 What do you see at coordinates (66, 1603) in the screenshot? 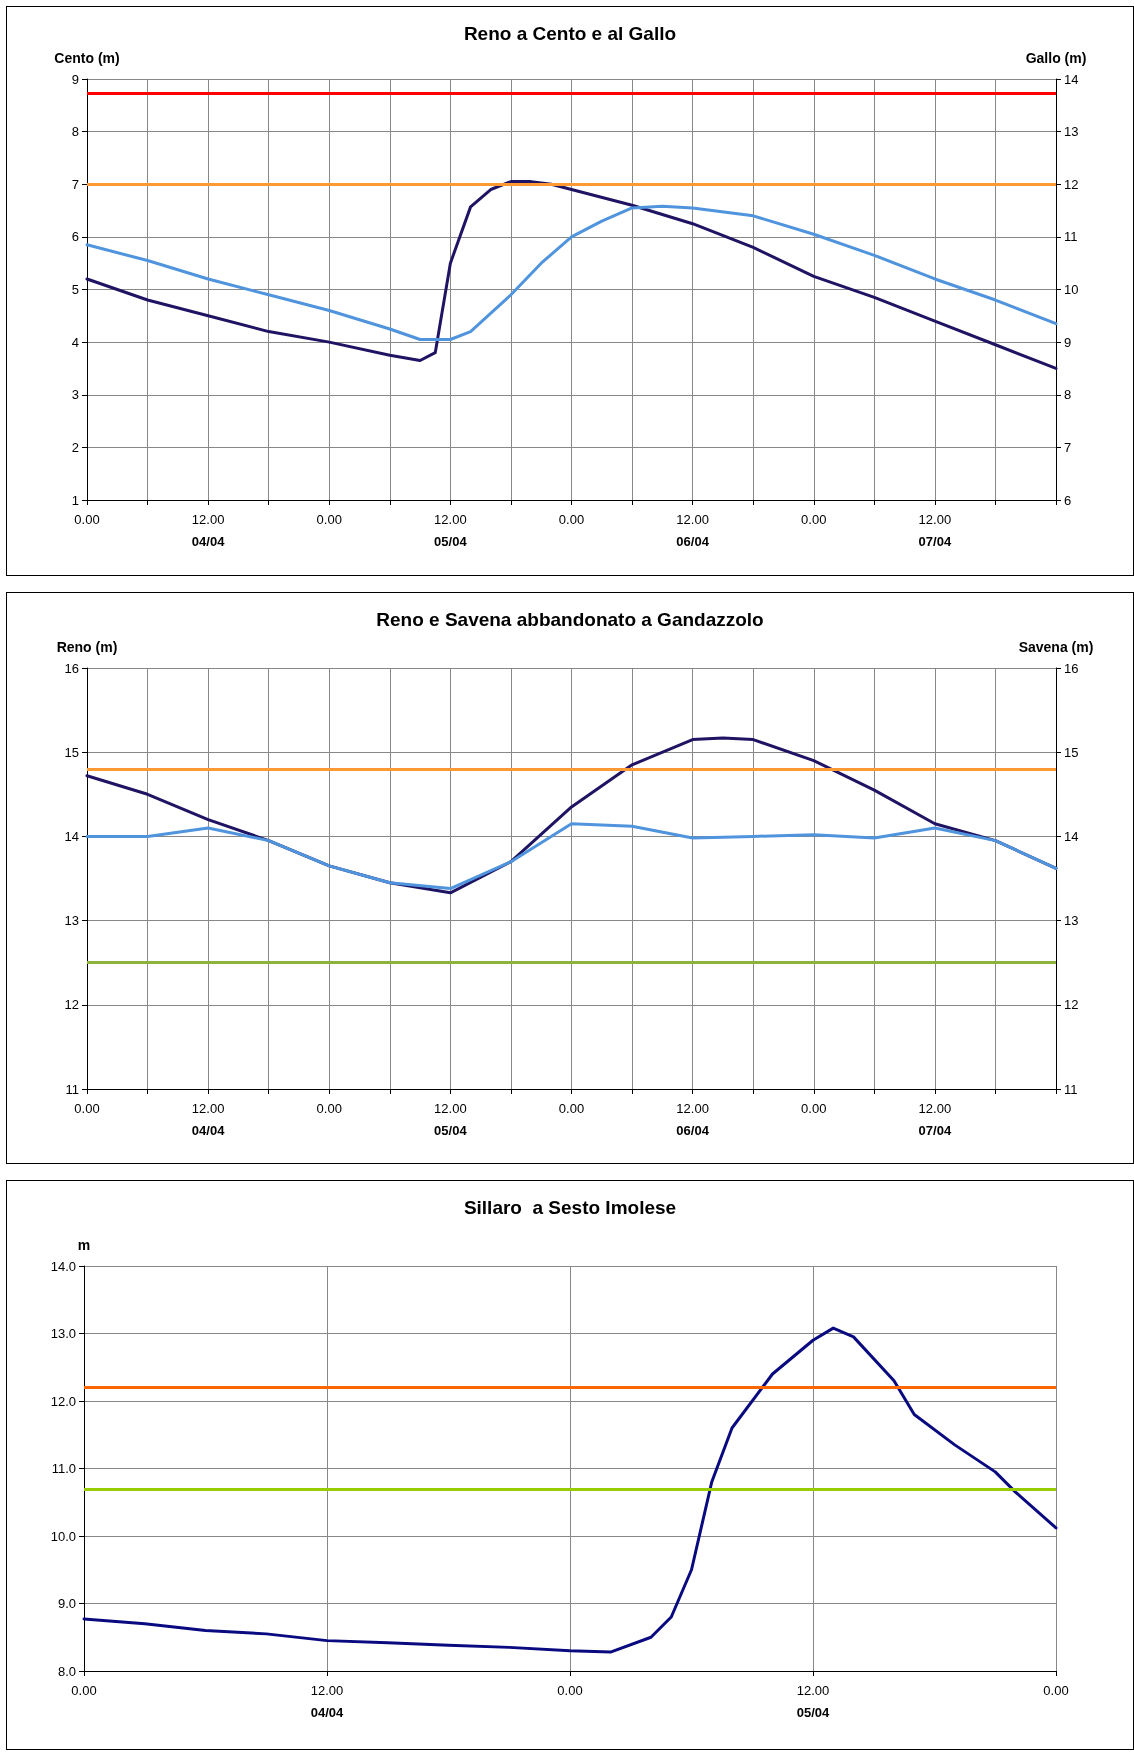
I see `y-tick-label: 9.0` at bounding box center [66, 1603].